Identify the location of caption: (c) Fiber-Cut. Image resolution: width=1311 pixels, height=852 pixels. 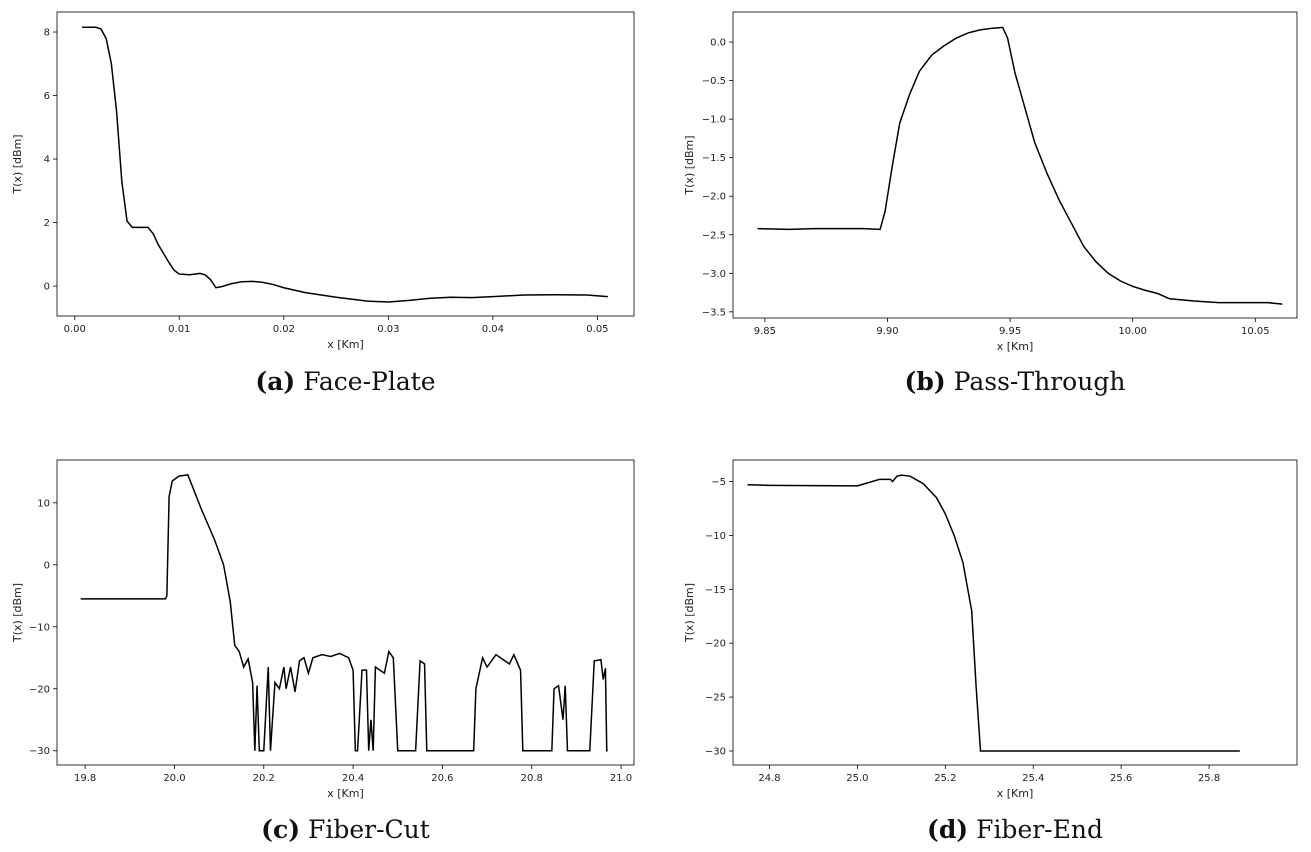
(345, 829).